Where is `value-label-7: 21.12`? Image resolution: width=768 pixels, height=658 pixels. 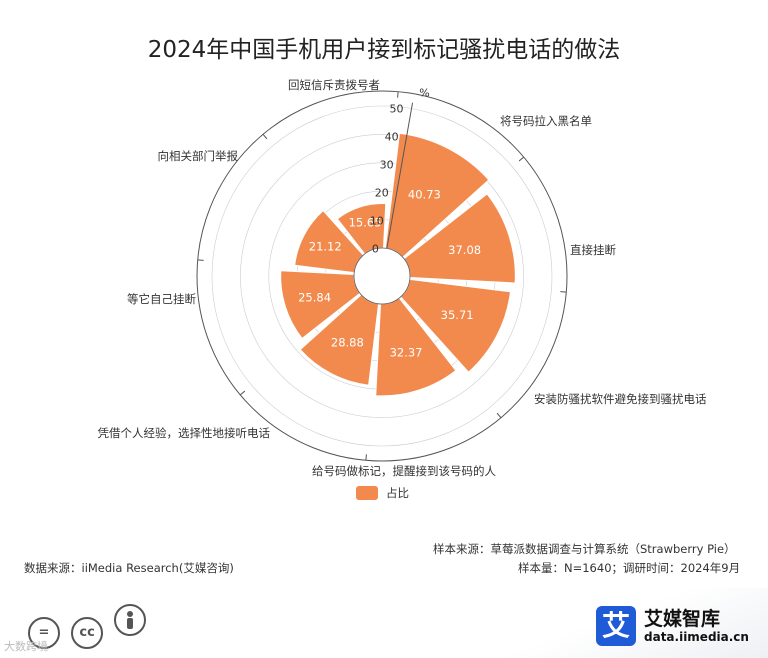
value-label-7: 21.12 is located at coordinates (325, 246).